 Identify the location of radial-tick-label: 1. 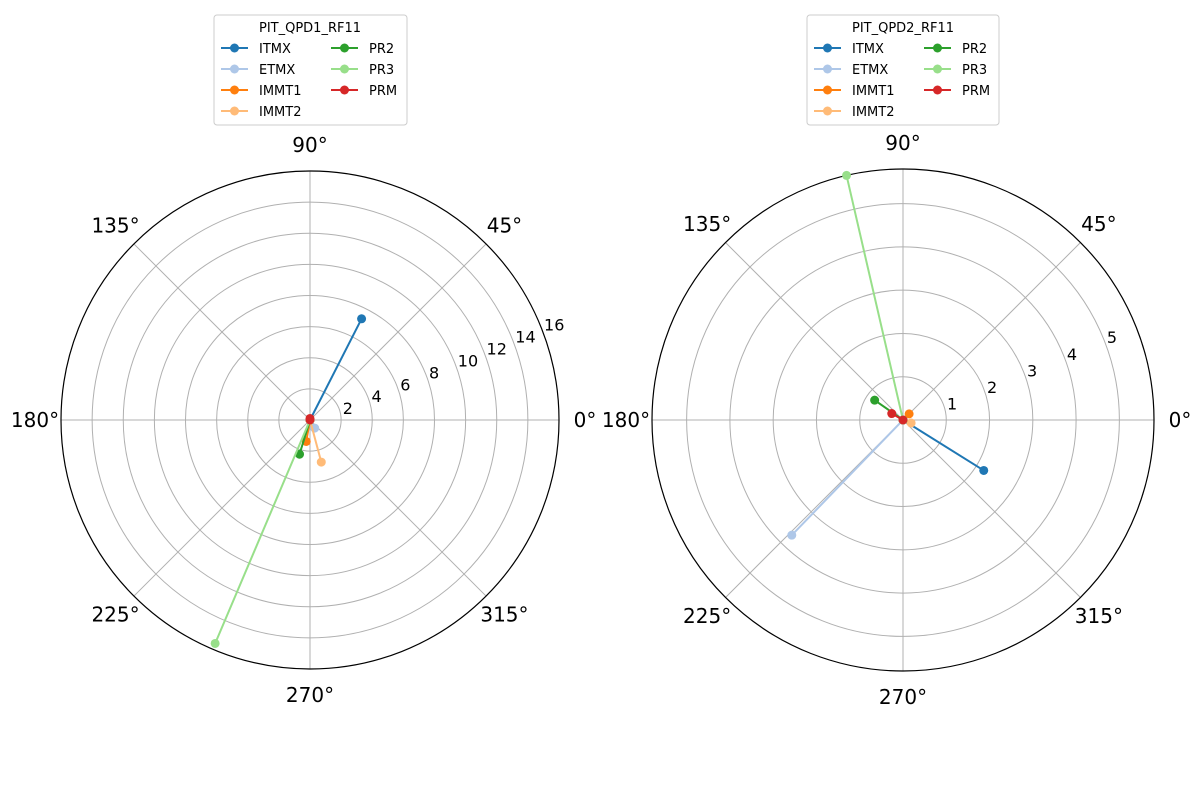
(952, 403).